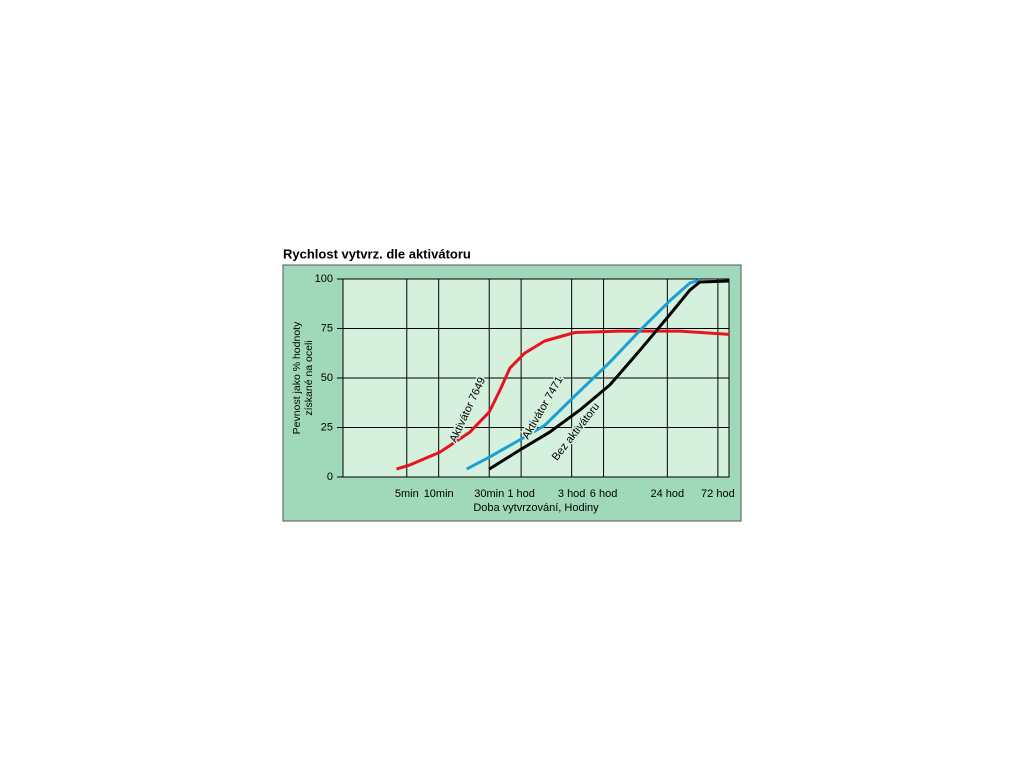 The height and width of the screenshot is (768, 1024). I want to click on x-tick-label: 10min, so click(439, 494).